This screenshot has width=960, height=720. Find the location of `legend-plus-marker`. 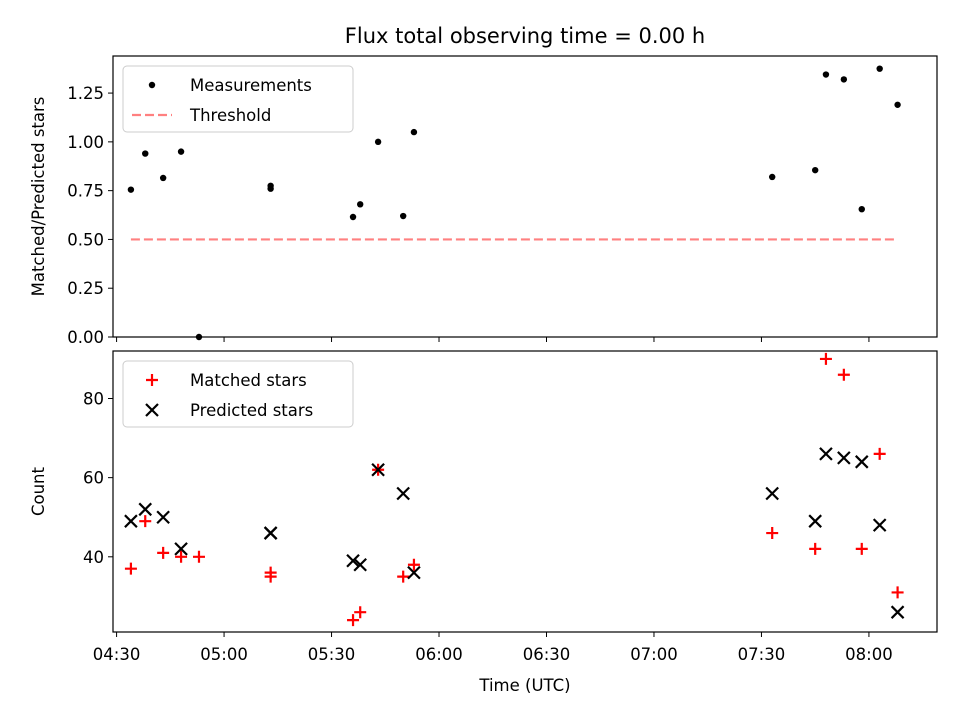

legend-plus-marker is located at coordinates (152, 380).